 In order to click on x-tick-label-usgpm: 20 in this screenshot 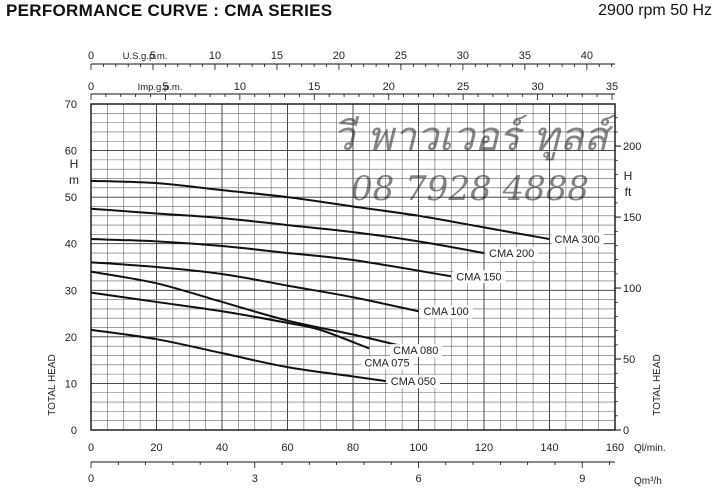, I will do `click(339, 56)`.